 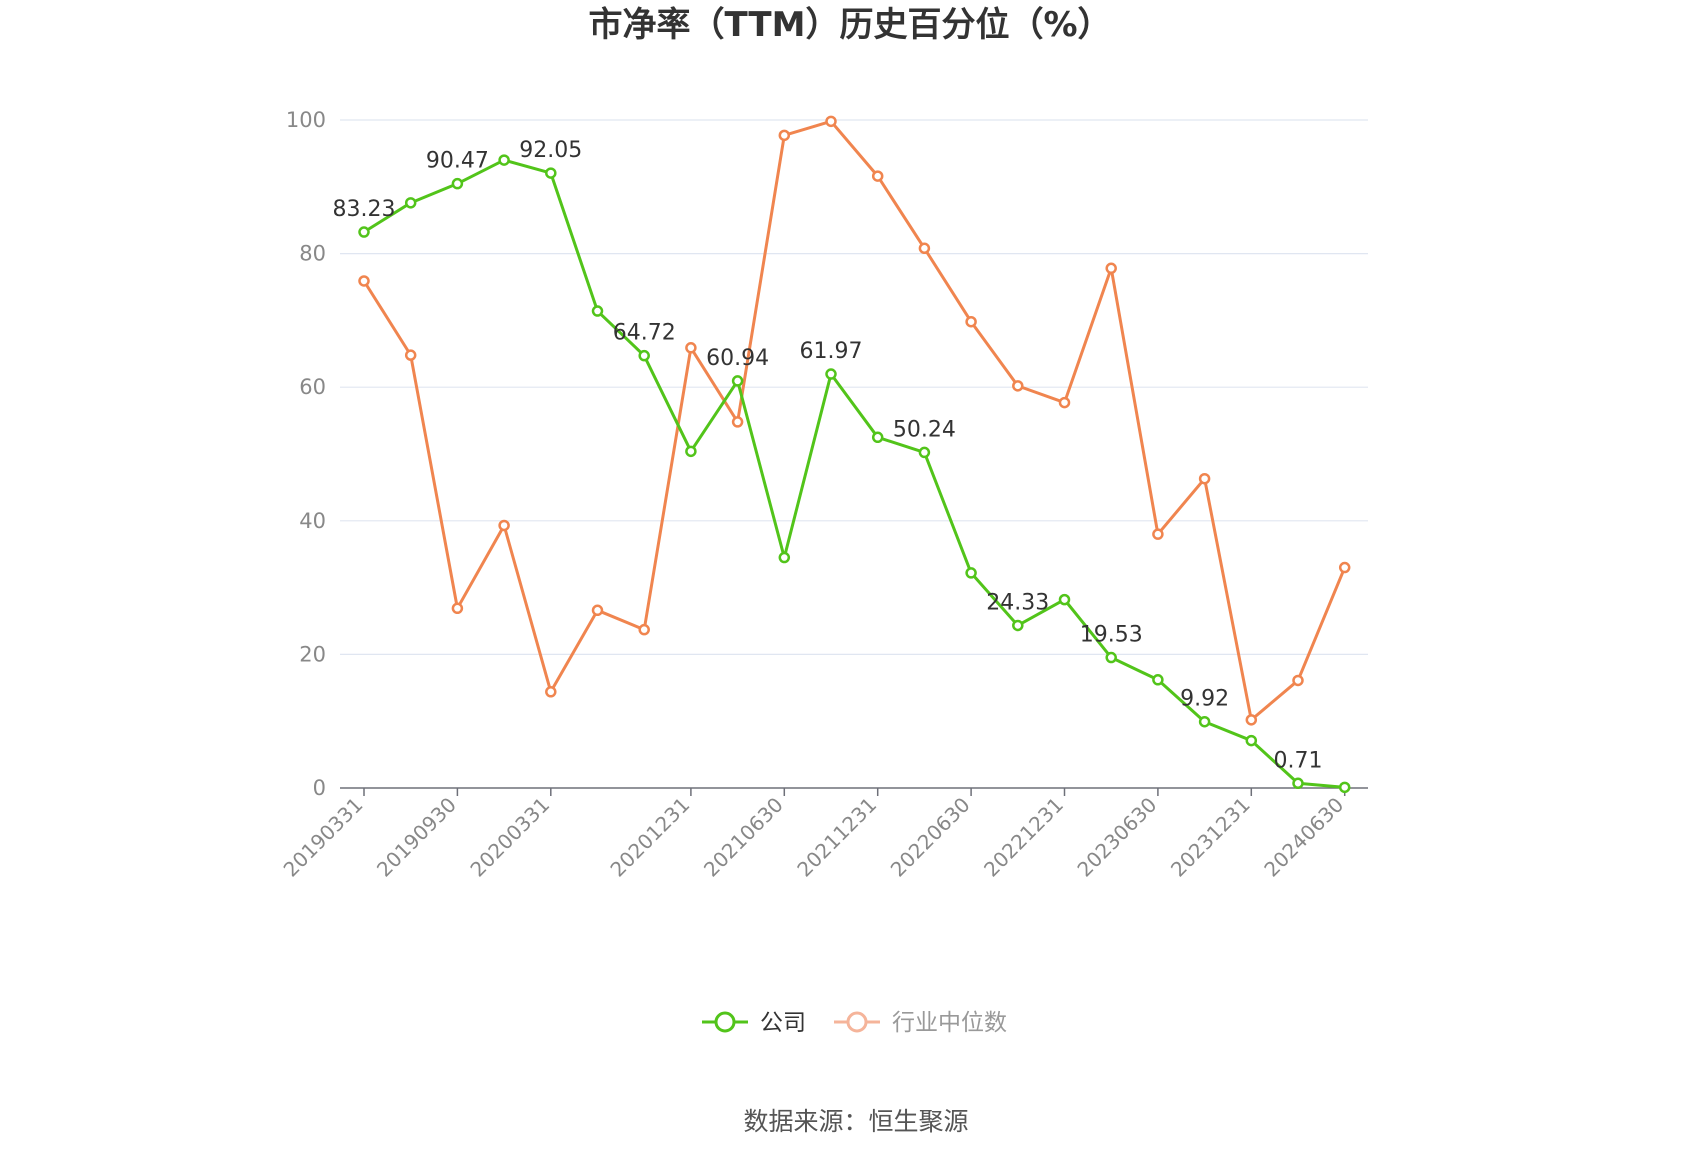 What do you see at coordinates (1116, 837) in the screenshot?
I see `x-tick-label: 20230630` at bounding box center [1116, 837].